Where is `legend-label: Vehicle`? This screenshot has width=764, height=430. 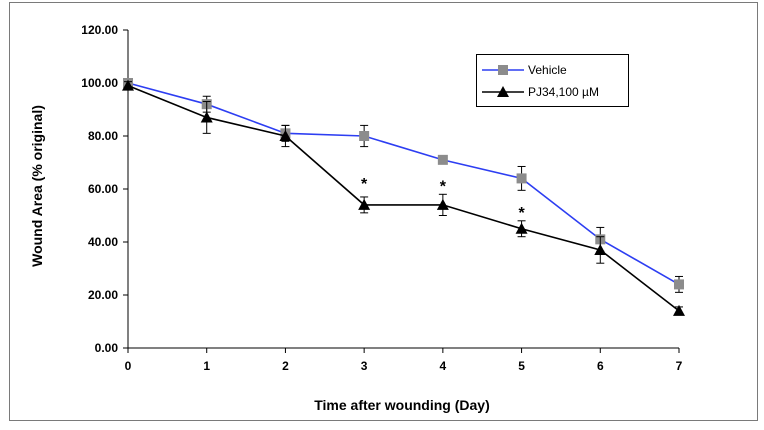 legend-label: Vehicle is located at coordinates (547, 70).